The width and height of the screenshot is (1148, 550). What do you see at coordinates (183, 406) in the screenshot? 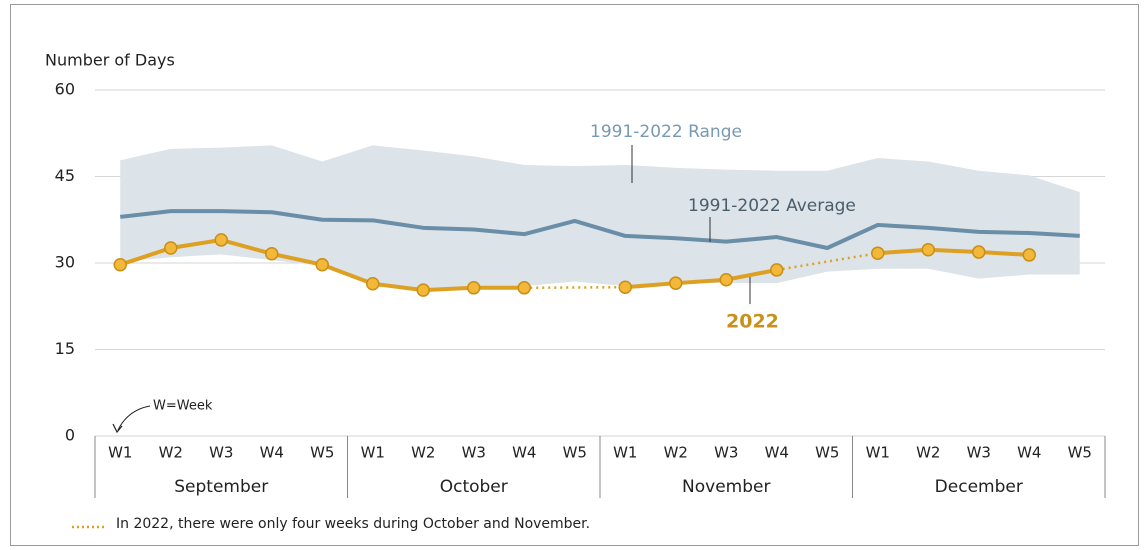
I see `annotation: W=Week` at bounding box center [183, 406].